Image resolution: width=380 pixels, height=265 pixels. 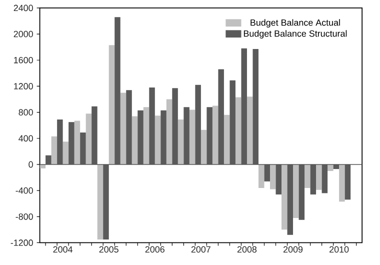 What do you see at coordinates (108, 249) in the screenshot?
I see `x-tick-label: 2005` at bounding box center [108, 249].